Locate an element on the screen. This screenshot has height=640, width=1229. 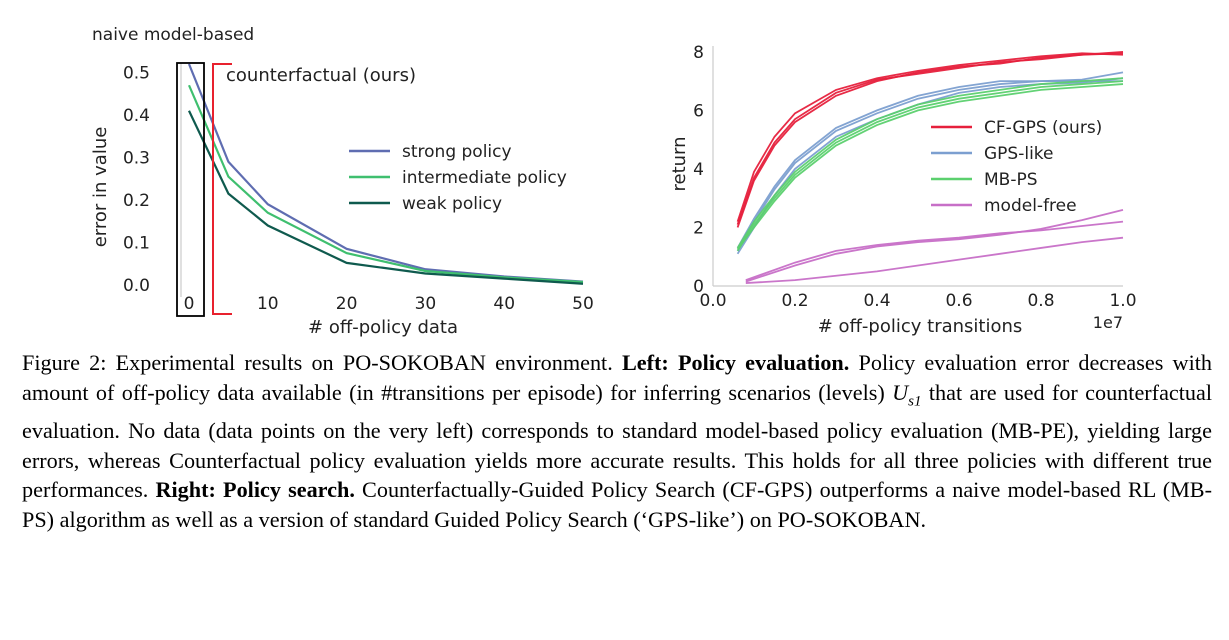
right-legend: CF-GPS (ours) GPS-like MB-PS model-free is located at coordinates (1016, 167).